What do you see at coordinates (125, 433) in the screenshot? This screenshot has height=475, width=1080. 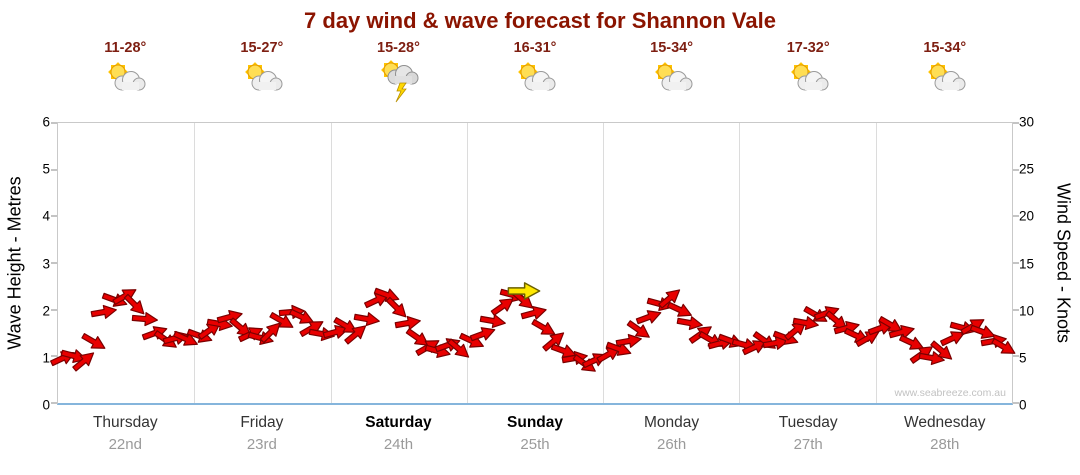 I see `x-label-thursday: Thursday 22nd` at bounding box center [125, 433].